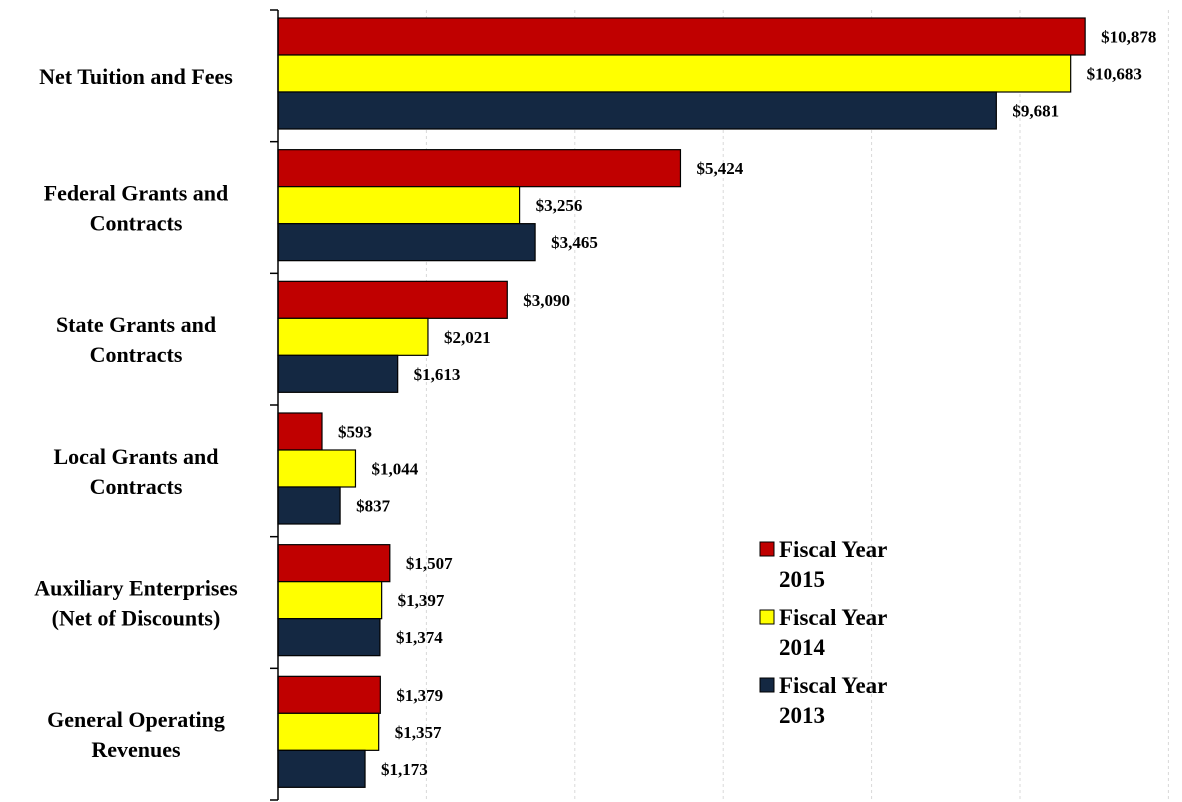 Image resolution: width=1182 pixels, height=802 pixels. Describe the element at coordinates (329, 637) in the screenshot. I see `bar-fiscal-year-2013-auxiliary-enterprises-net-of-discounts` at that location.